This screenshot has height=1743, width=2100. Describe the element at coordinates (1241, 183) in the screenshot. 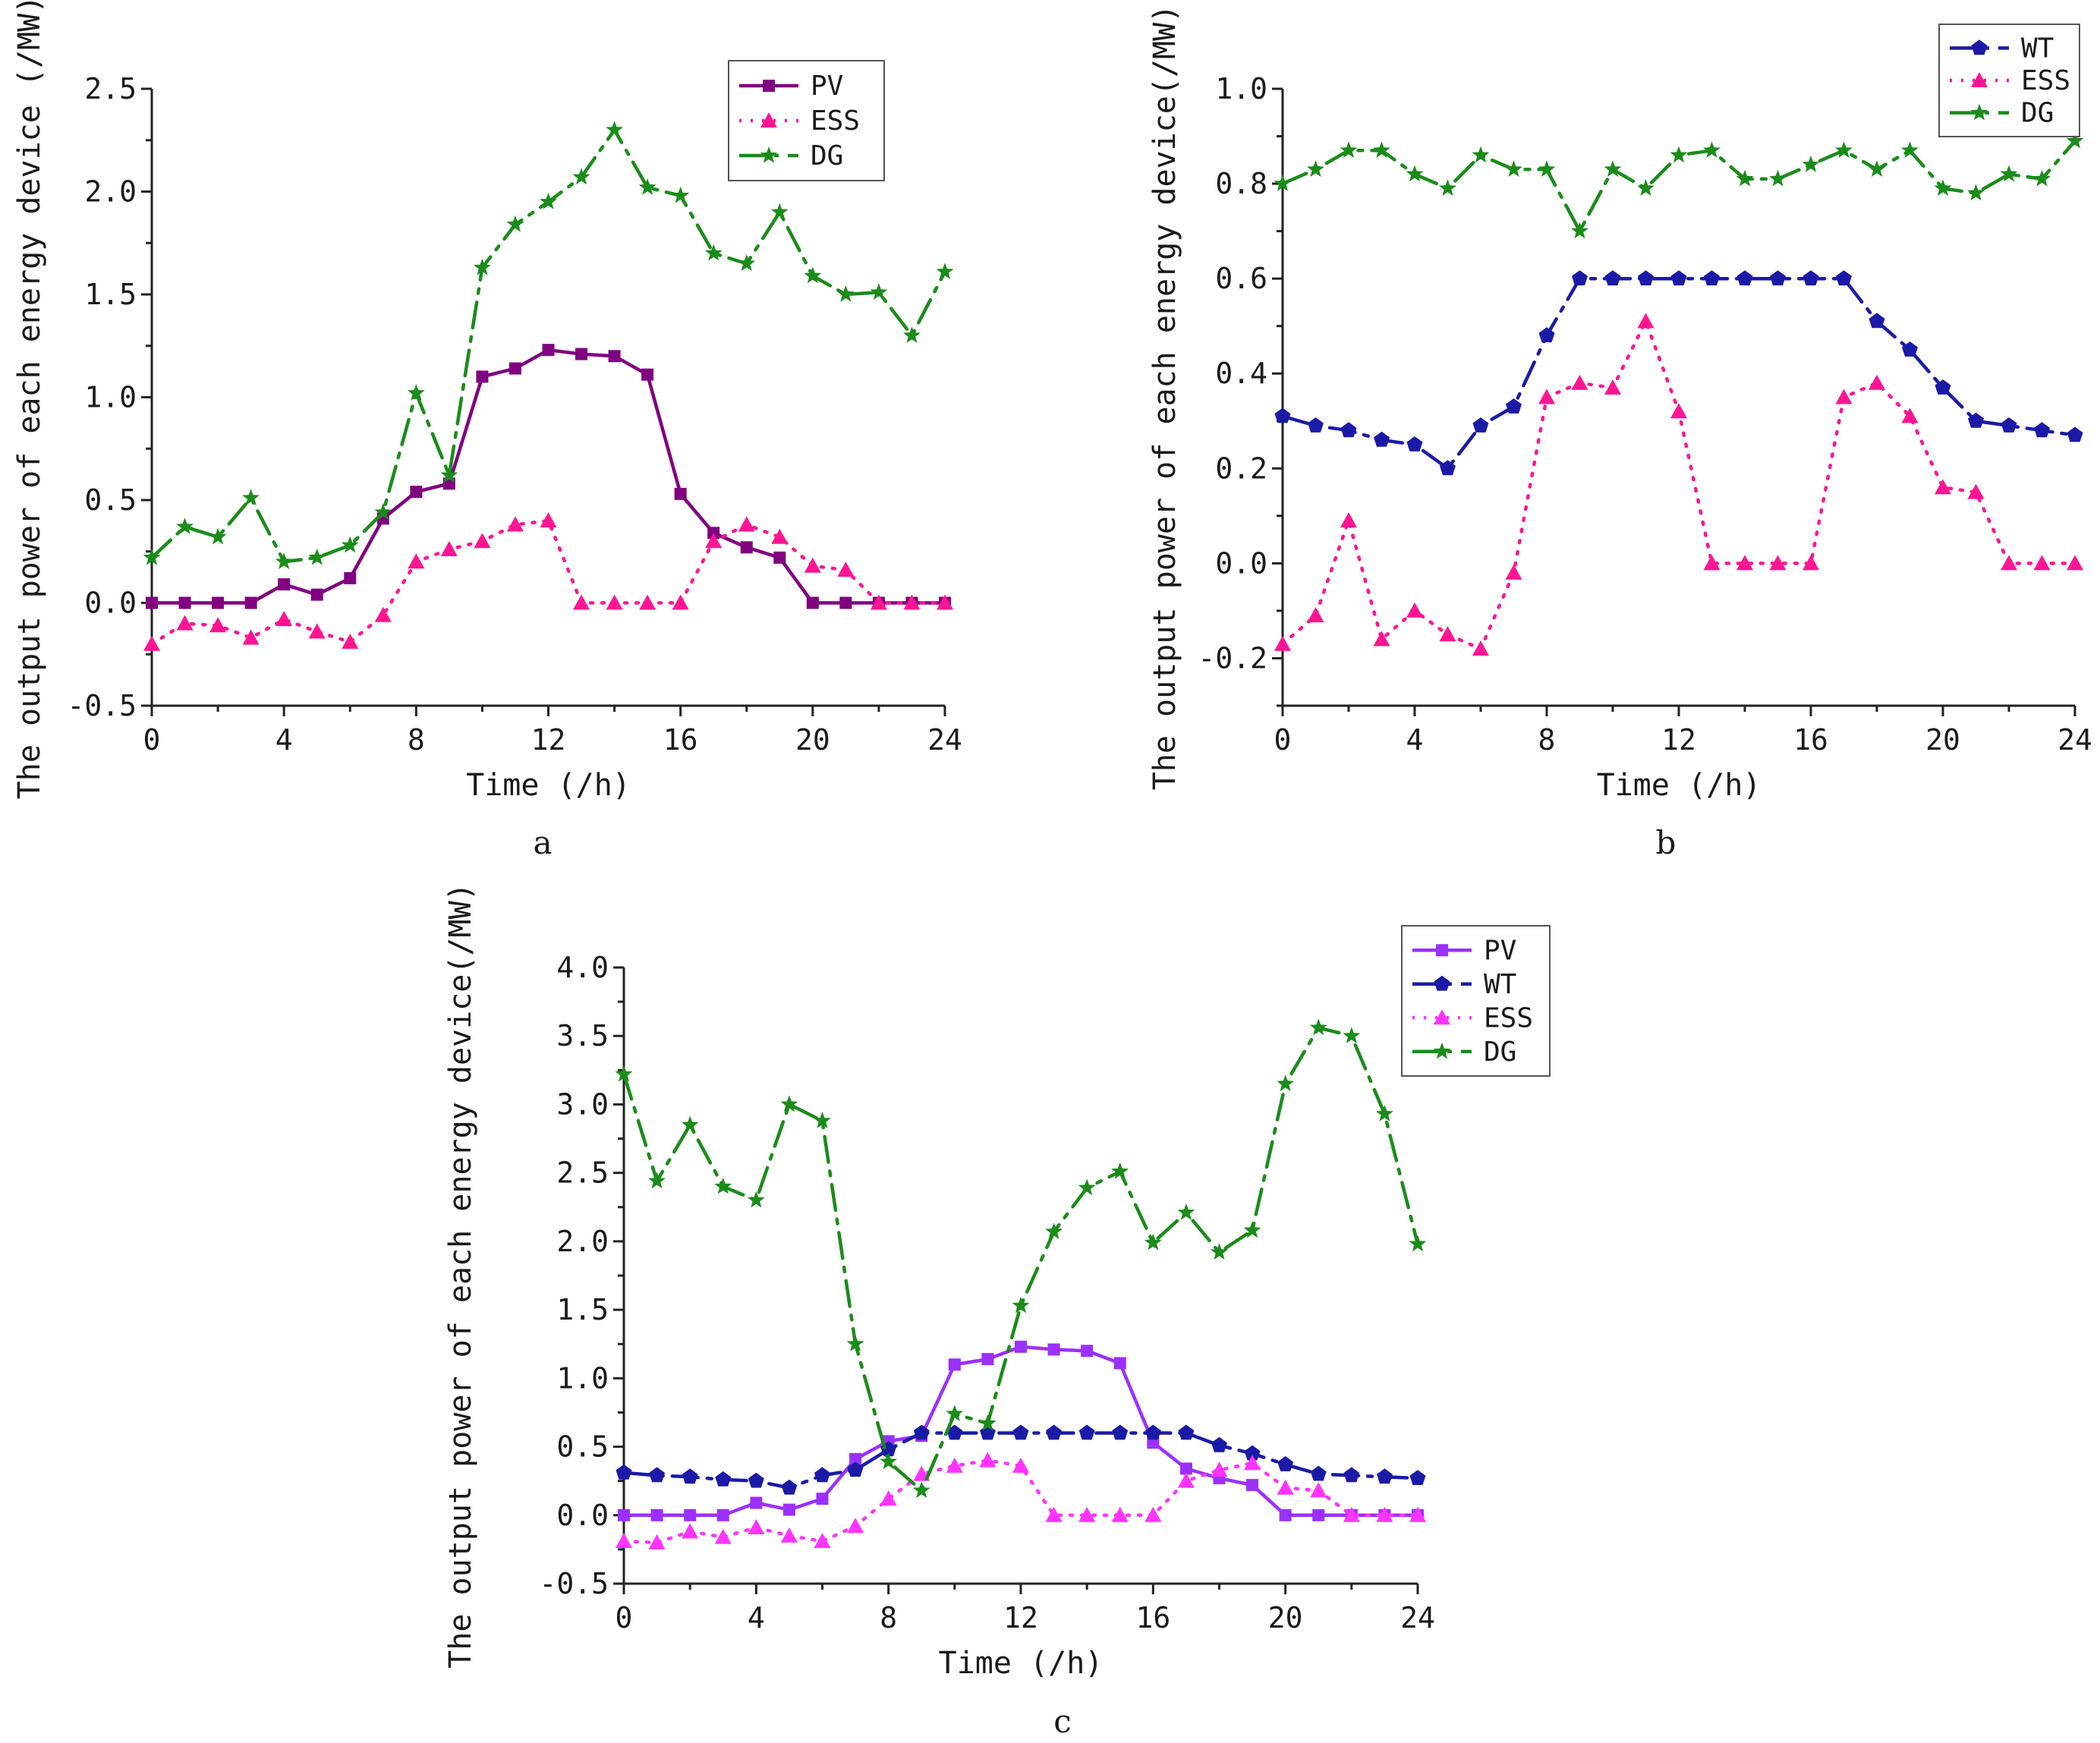

I see `y-tick-label: 0.8` at that location.